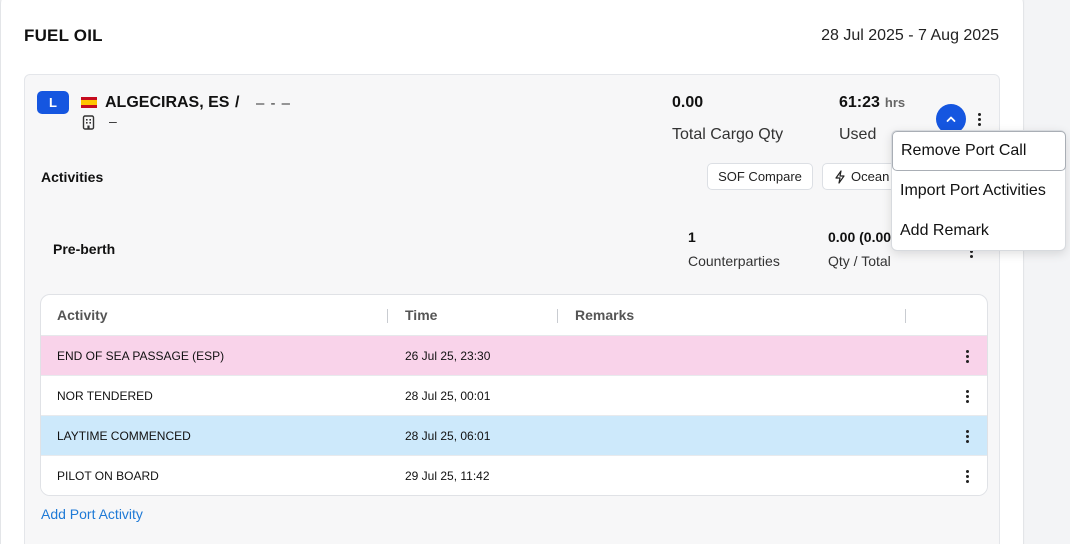 This screenshot has height=544, width=1070. What do you see at coordinates (979, 119) in the screenshot?
I see `port-call-more-icon` at bounding box center [979, 119].